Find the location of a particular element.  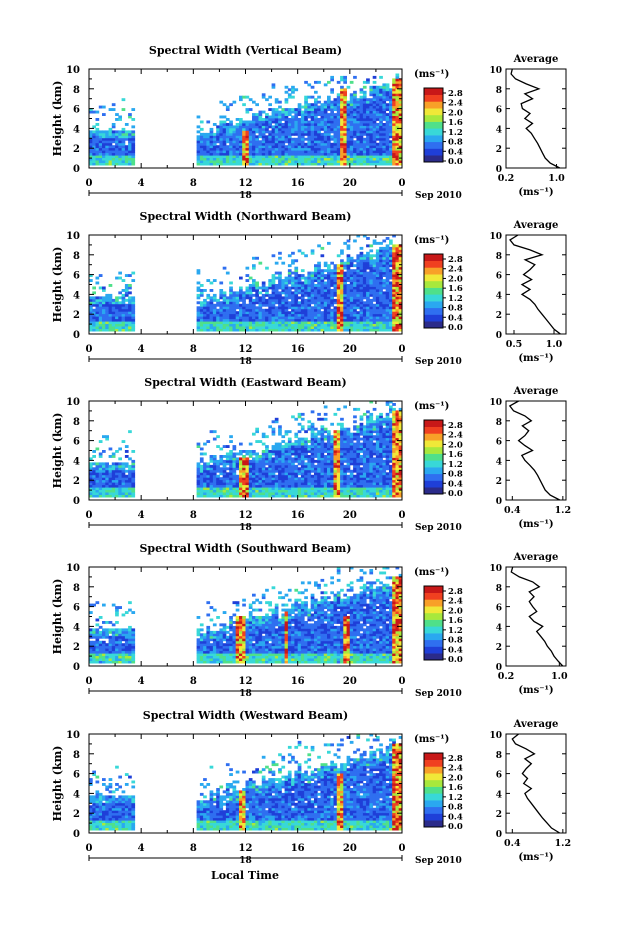

y-tick-label: 8 is located at coordinates (76, 256).